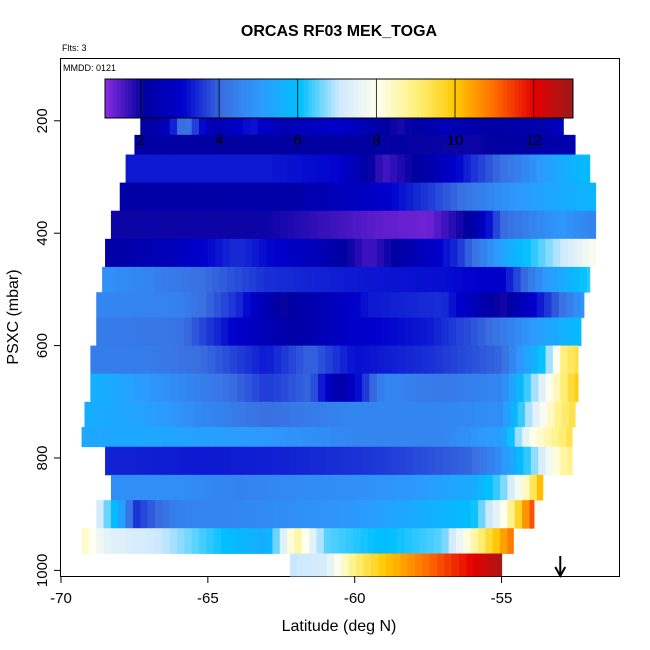  What do you see at coordinates (74, 48) in the screenshot?
I see `flights-note: Flts: 3` at bounding box center [74, 48].